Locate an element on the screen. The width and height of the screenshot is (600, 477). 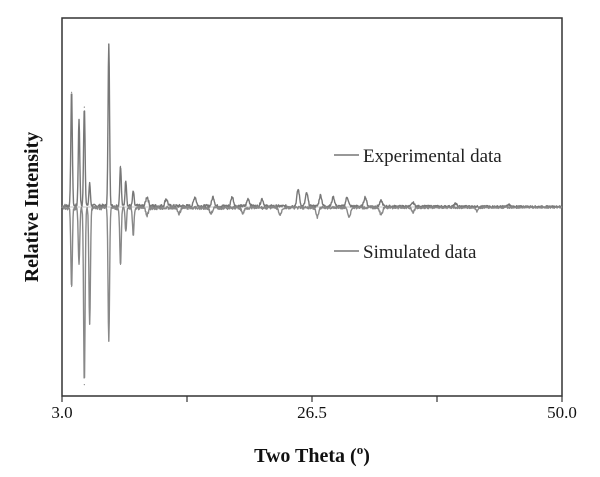
x-axis-title-sup: o is located at coordinates (360, 449).